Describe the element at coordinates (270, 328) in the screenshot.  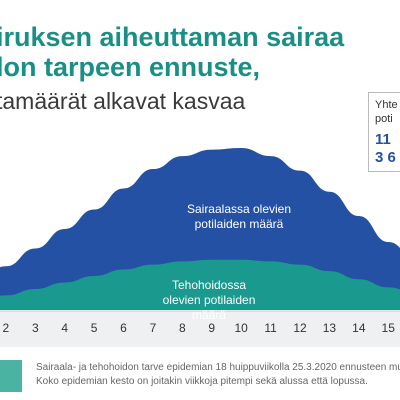
I see `x-tick-label: 11` at that location.